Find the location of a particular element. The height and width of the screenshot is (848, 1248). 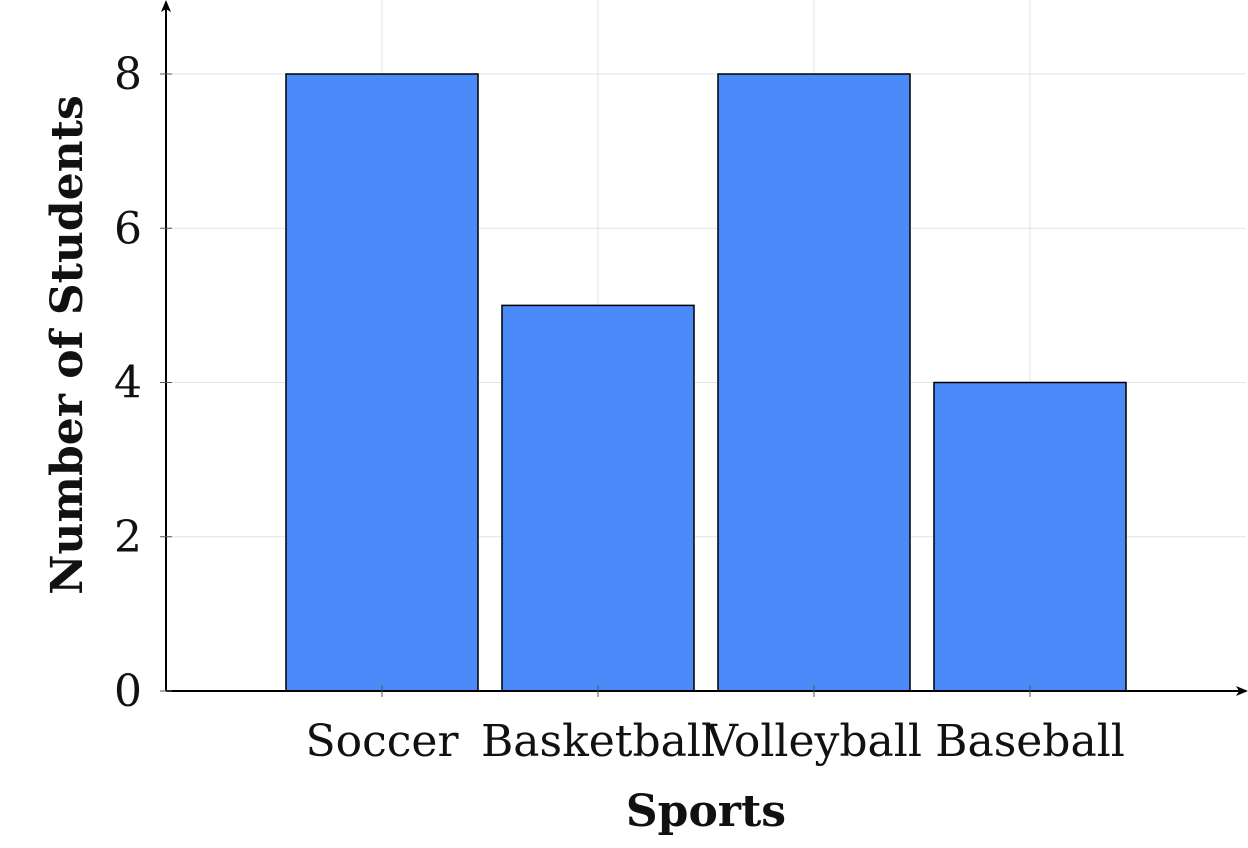

y-tick-label: 0 is located at coordinates (128, 691).